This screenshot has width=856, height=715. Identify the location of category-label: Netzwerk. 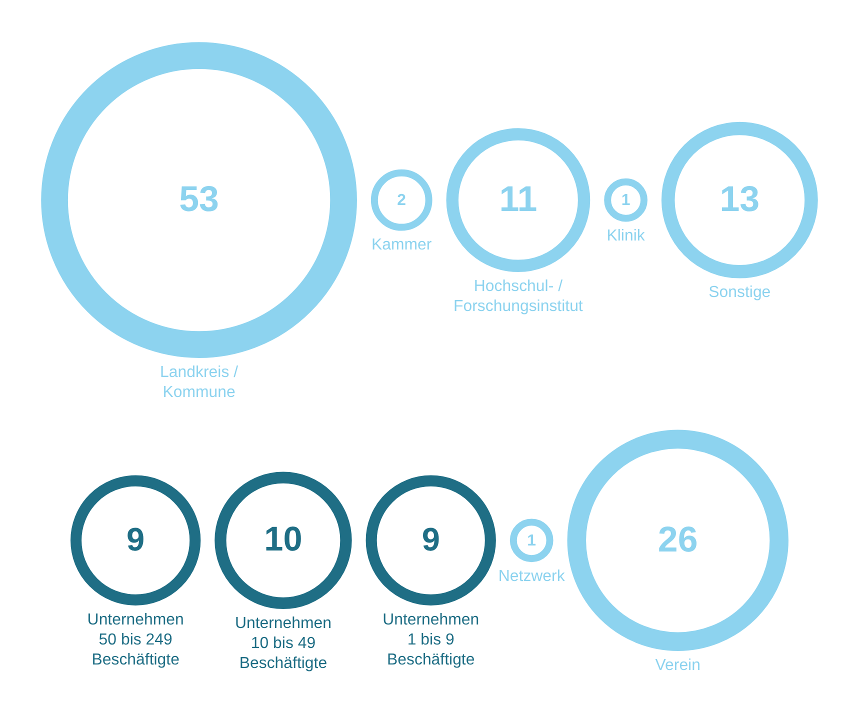
(531, 577).